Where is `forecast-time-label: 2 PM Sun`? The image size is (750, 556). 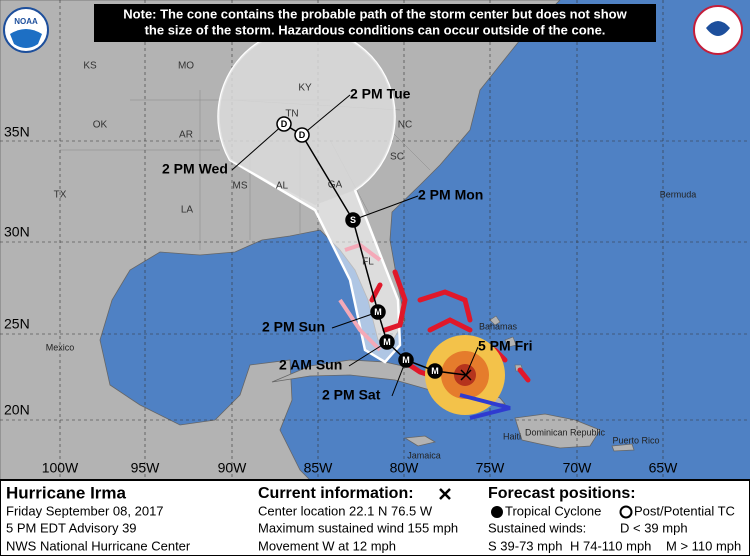
forecast-time-label: 2 PM Sun is located at coordinates (293, 327).